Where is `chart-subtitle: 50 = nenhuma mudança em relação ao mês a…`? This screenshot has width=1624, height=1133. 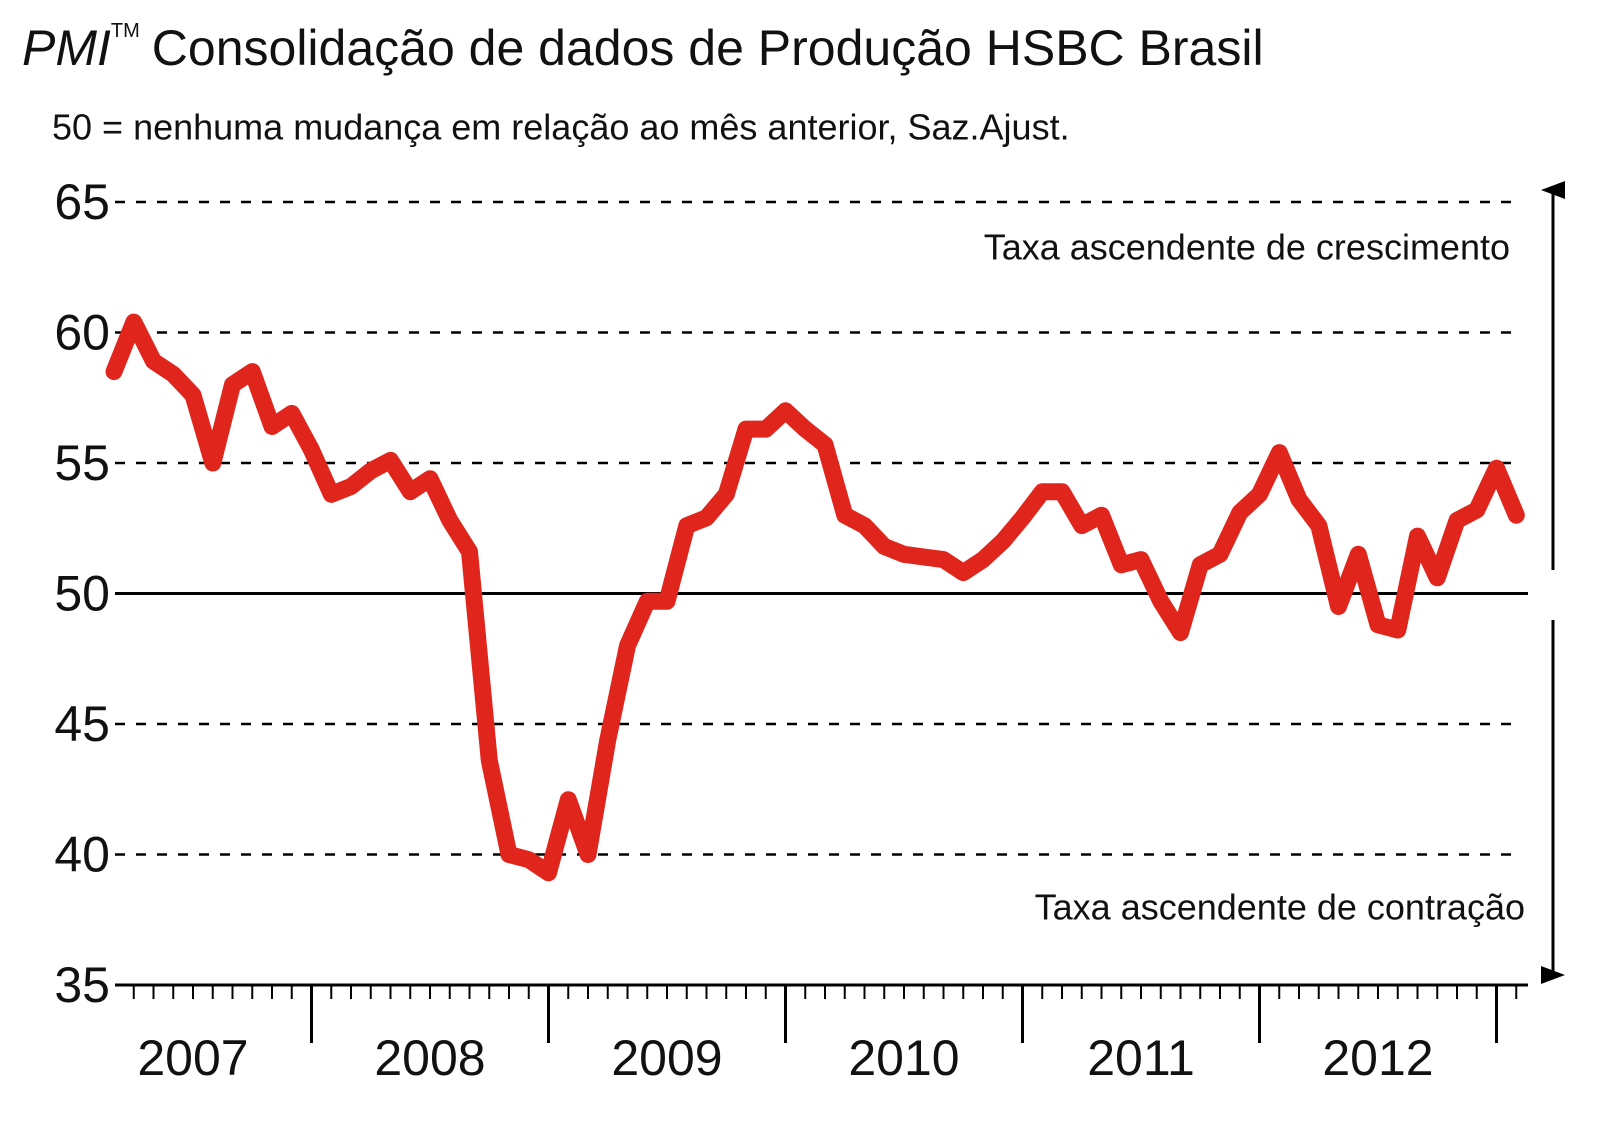 chart-subtitle: 50 = nenhuma mudança em relação ao mês a… is located at coordinates (561, 127).